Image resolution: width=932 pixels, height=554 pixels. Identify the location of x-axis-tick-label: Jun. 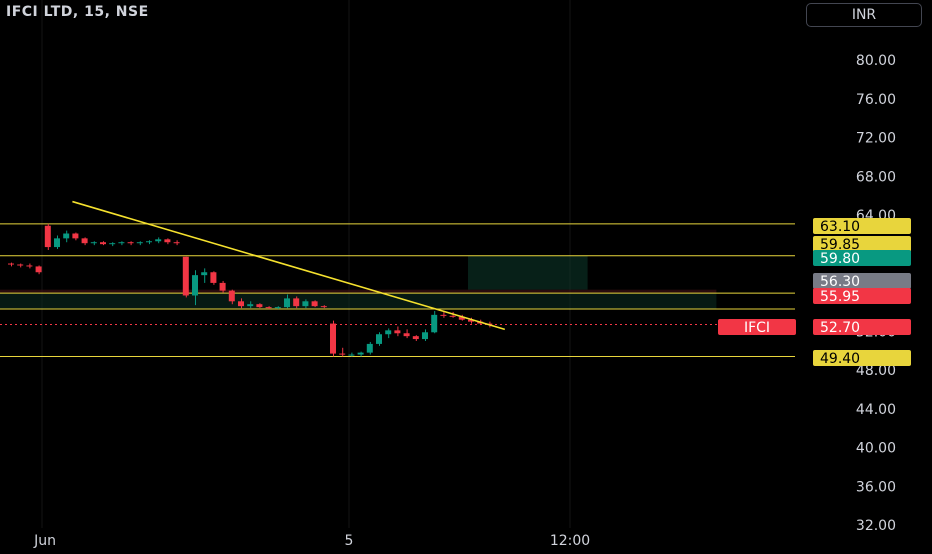
(44, 541).